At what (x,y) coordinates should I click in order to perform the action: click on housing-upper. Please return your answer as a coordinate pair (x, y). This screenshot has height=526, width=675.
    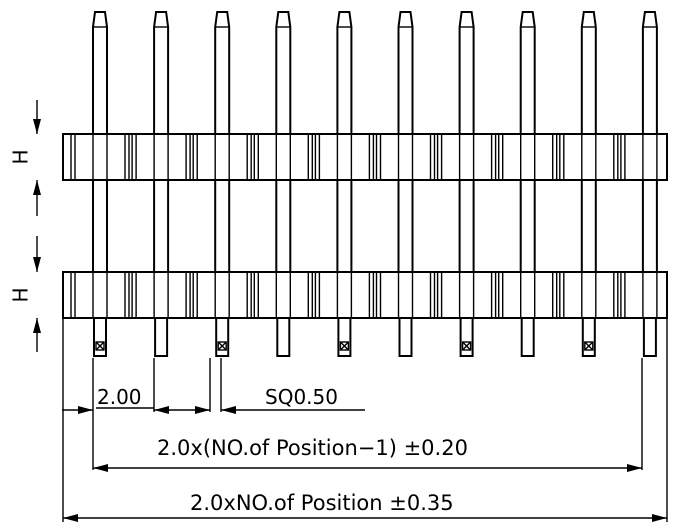
    Looking at the image, I should click on (365, 157).